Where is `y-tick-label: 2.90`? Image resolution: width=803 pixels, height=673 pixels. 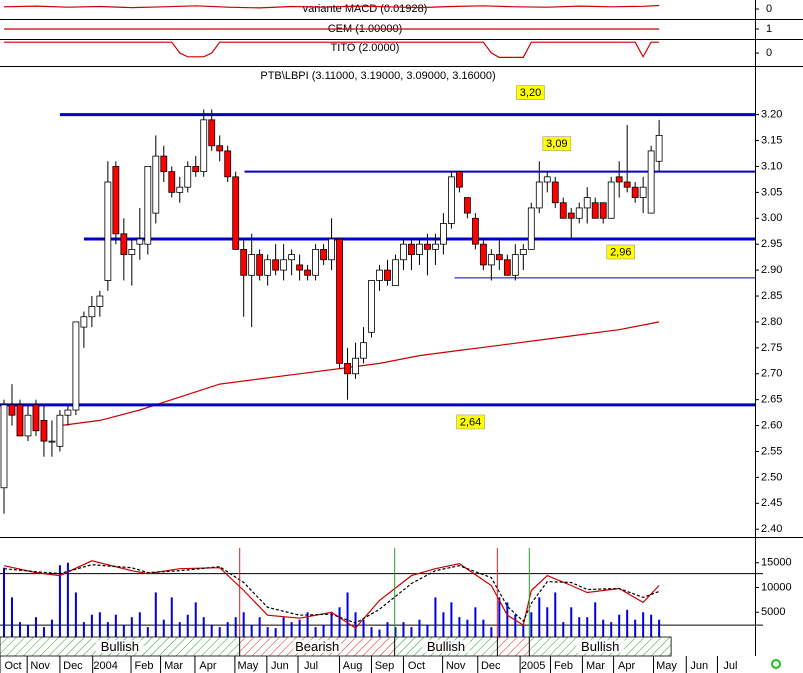
y-tick-label: 2.90 is located at coordinates (771, 270).